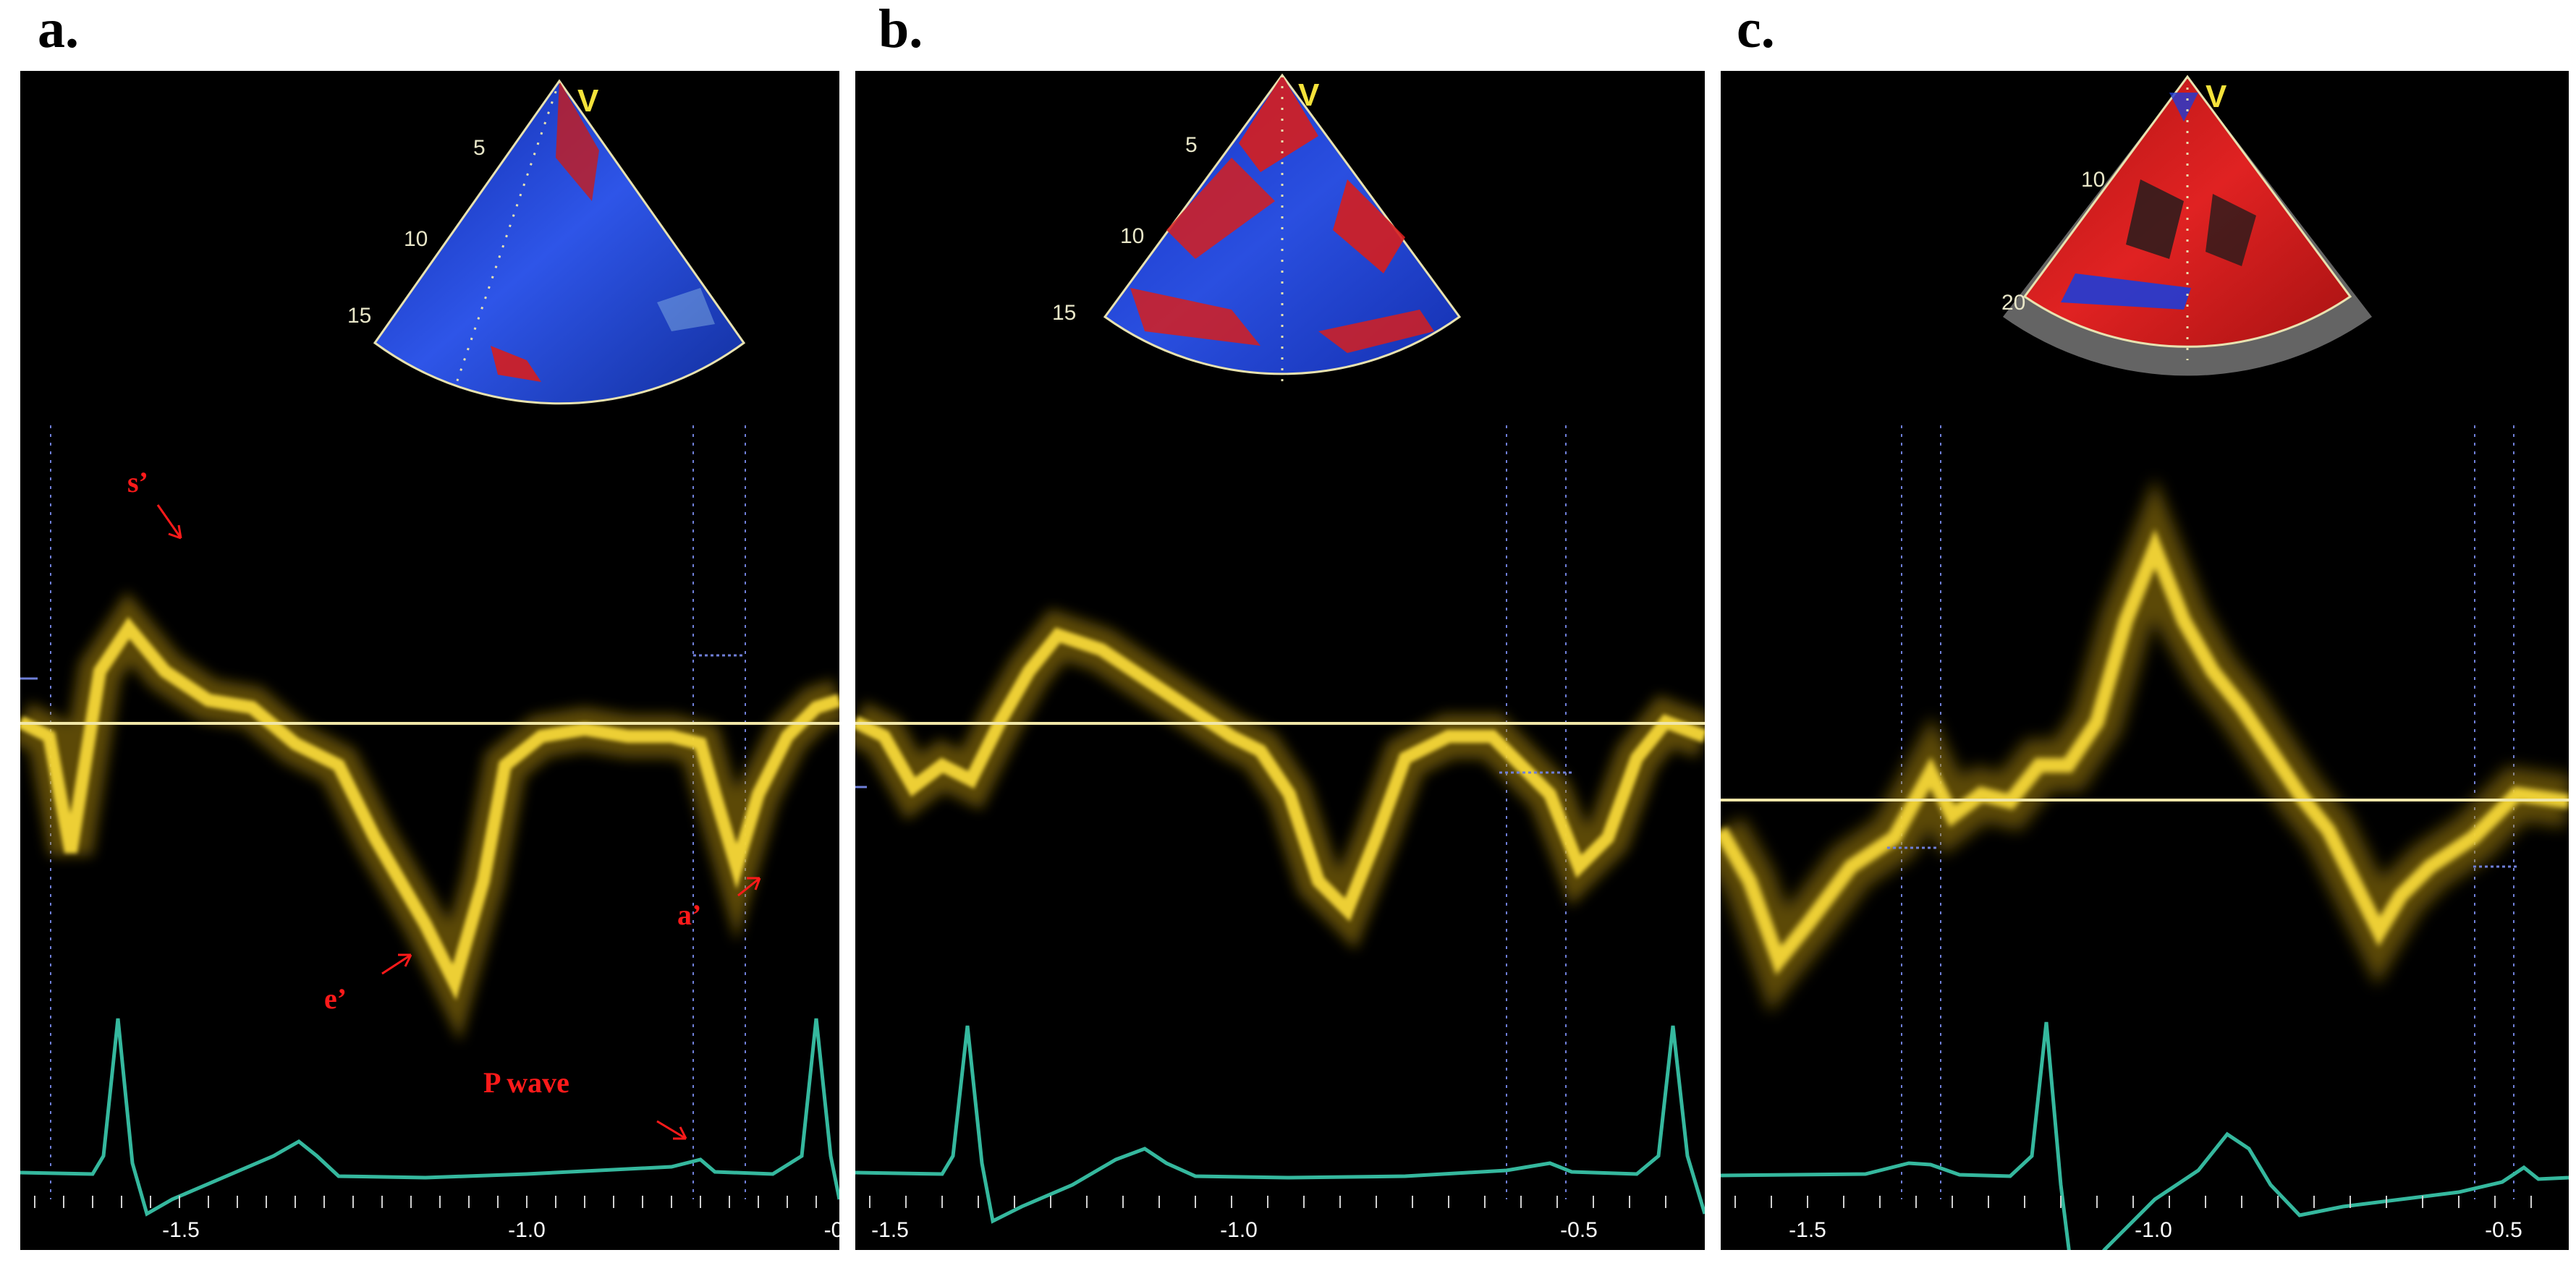 This screenshot has width=2576, height=1263. Describe the element at coordinates (58, 29) in the screenshot. I see `panel-label-a: a.` at that location.